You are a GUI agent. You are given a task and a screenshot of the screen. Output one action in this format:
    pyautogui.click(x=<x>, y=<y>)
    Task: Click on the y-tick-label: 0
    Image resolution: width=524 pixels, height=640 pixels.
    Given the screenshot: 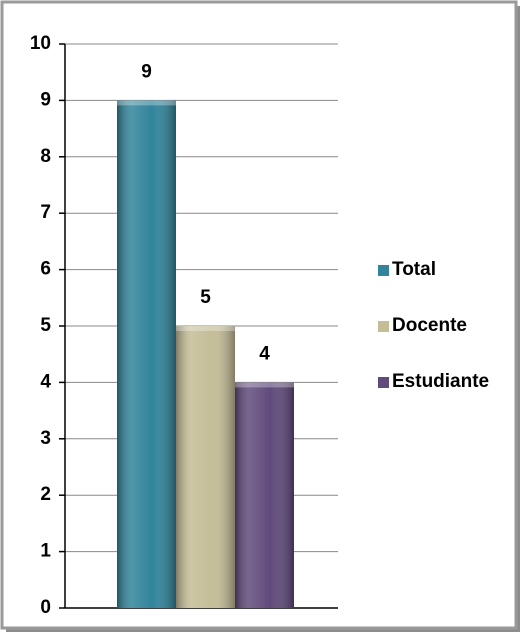 What is the action you would take?
    pyautogui.click(x=45, y=607)
    